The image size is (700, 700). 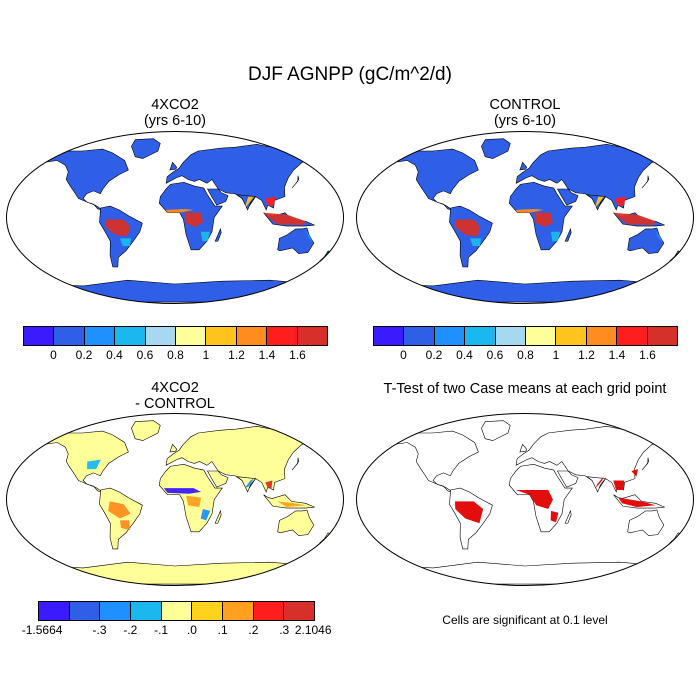 I want to click on land-group, so click(x=534, y=502).